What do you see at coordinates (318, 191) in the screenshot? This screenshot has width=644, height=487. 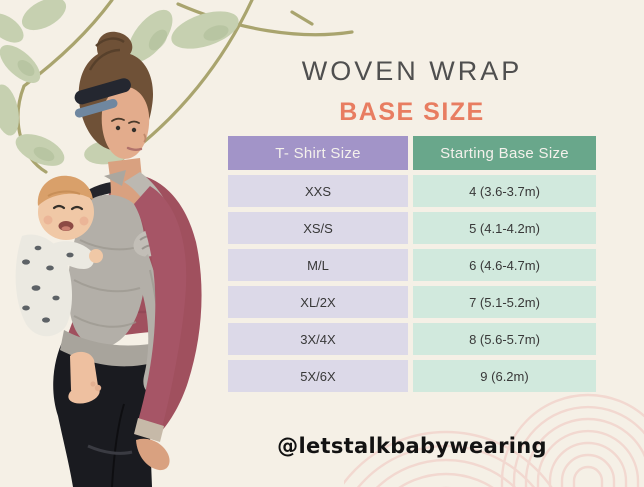 I see `table-cell-tshirt: XXS` at bounding box center [318, 191].